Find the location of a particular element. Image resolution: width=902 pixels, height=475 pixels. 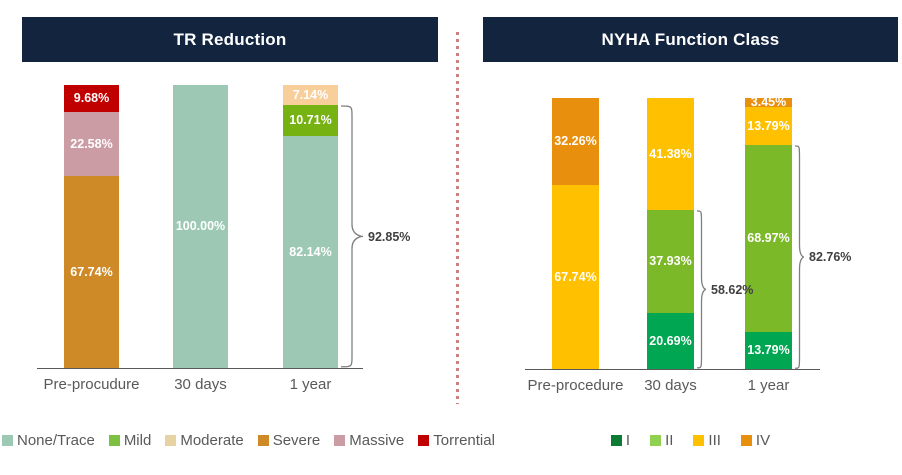

segment-label: 82.14% is located at coordinates (310, 251).